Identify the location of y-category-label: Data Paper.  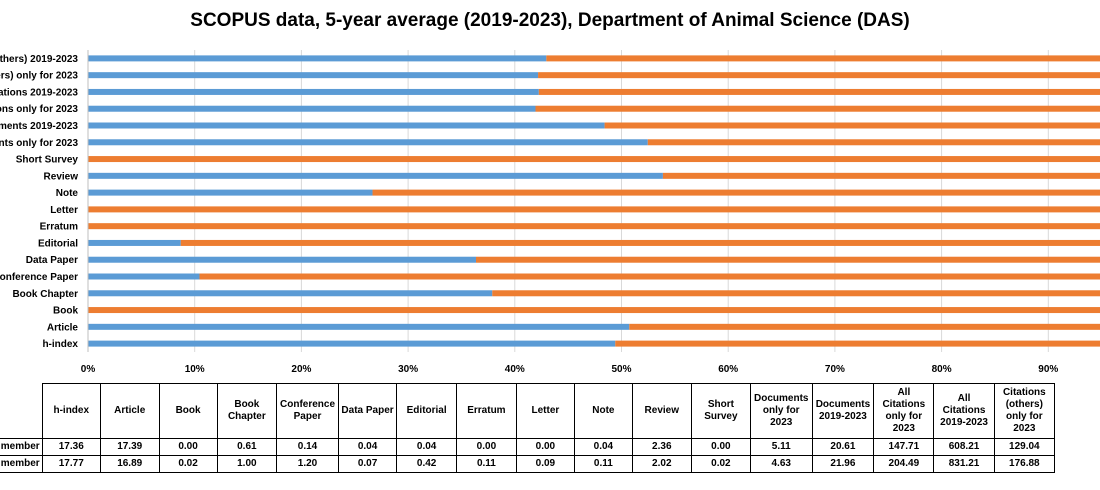
(52, 260).